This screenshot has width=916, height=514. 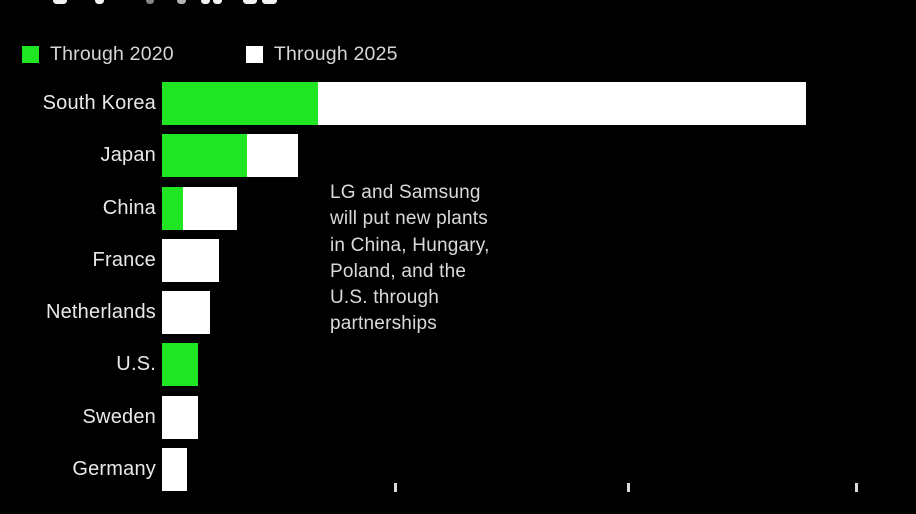 What do you see at coordinates (99, 103) in the screenshot?
I see `category-label: South Korea` at bounding box center [99, 103].